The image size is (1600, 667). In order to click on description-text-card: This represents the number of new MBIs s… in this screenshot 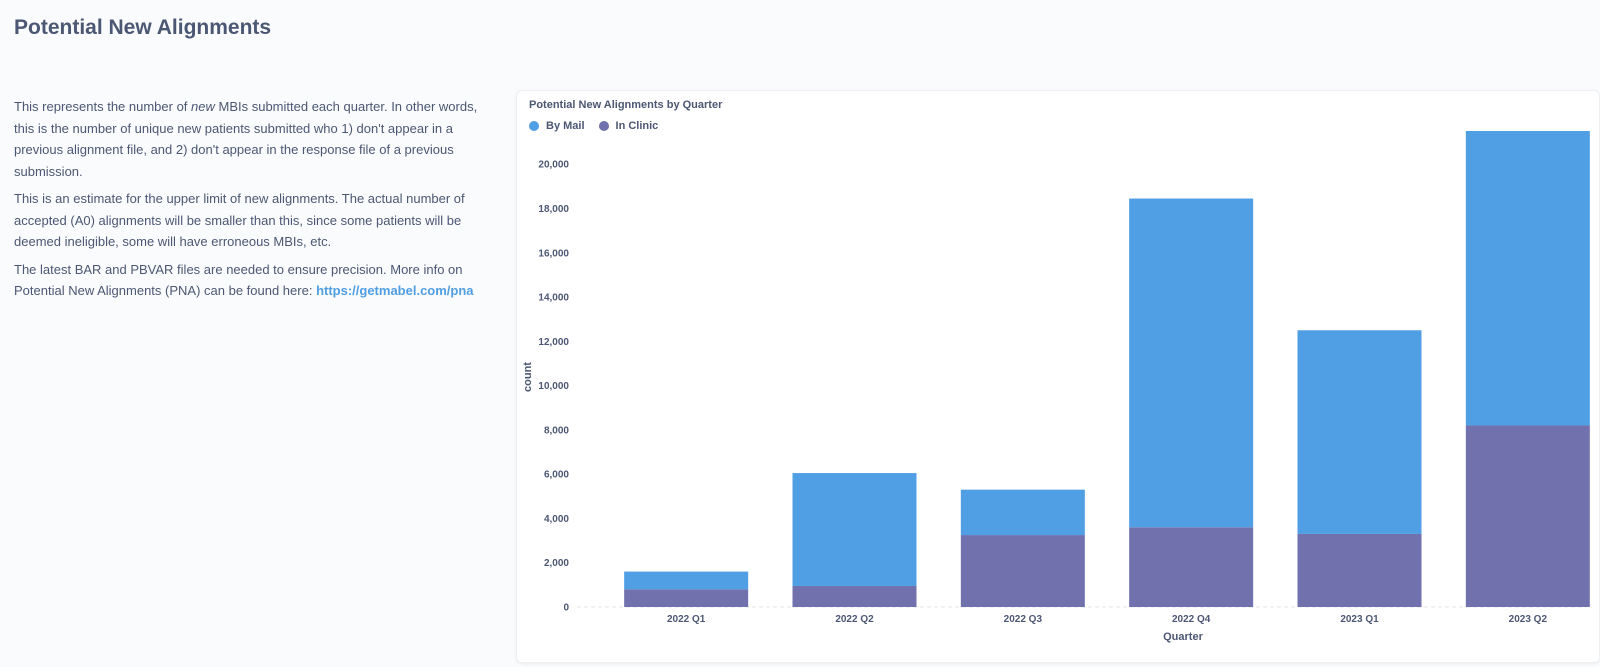, I will do `click(249, 202)`.